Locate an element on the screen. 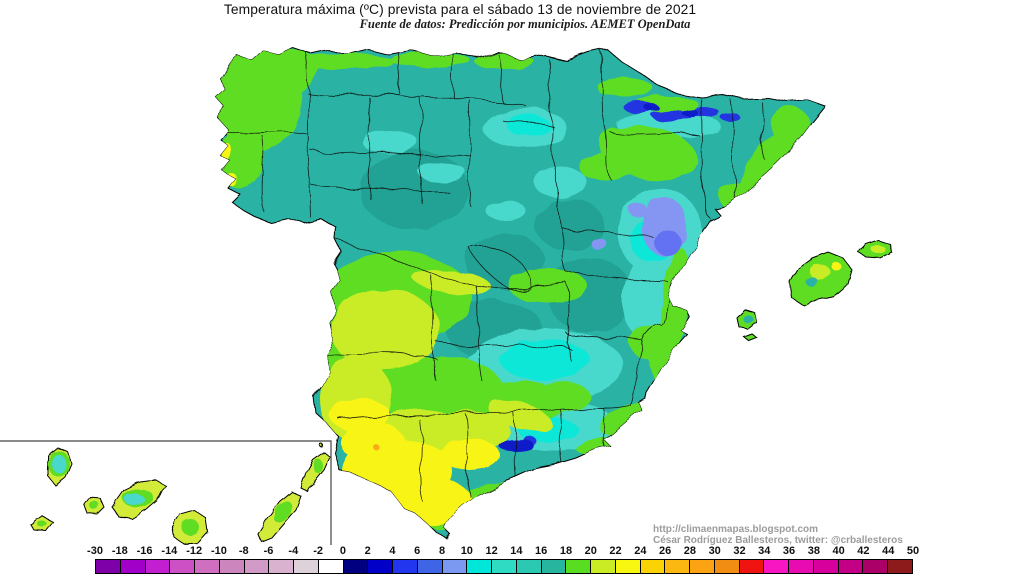  legend-tick-label: -4 is located at coordinates (293, 551).